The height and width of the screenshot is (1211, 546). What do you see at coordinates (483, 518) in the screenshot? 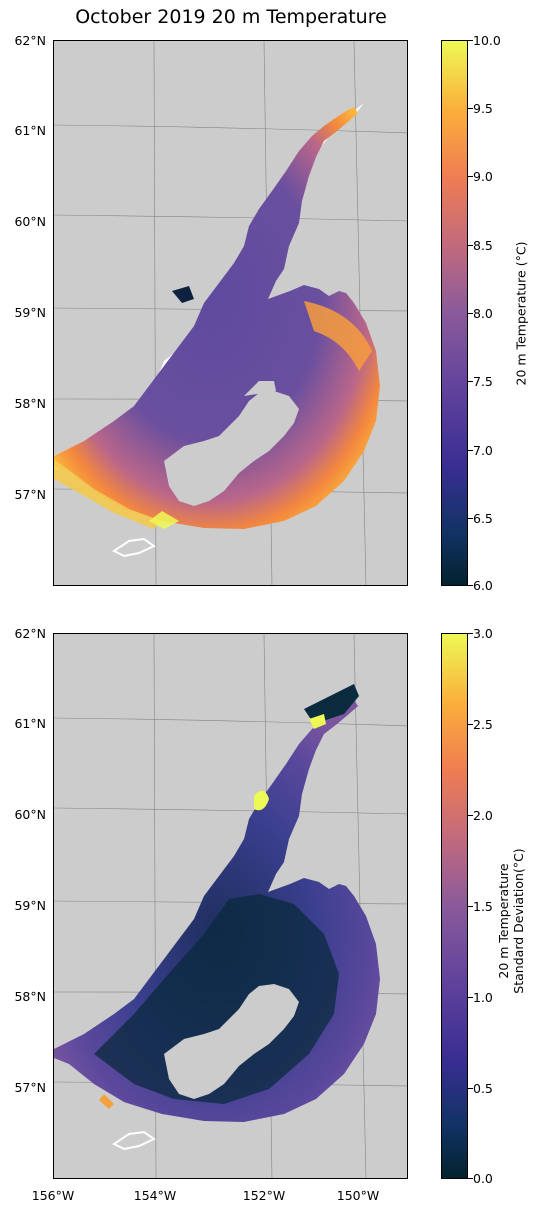
I see `colorbar-tick: 6.5` at bounding box center [483, 518].